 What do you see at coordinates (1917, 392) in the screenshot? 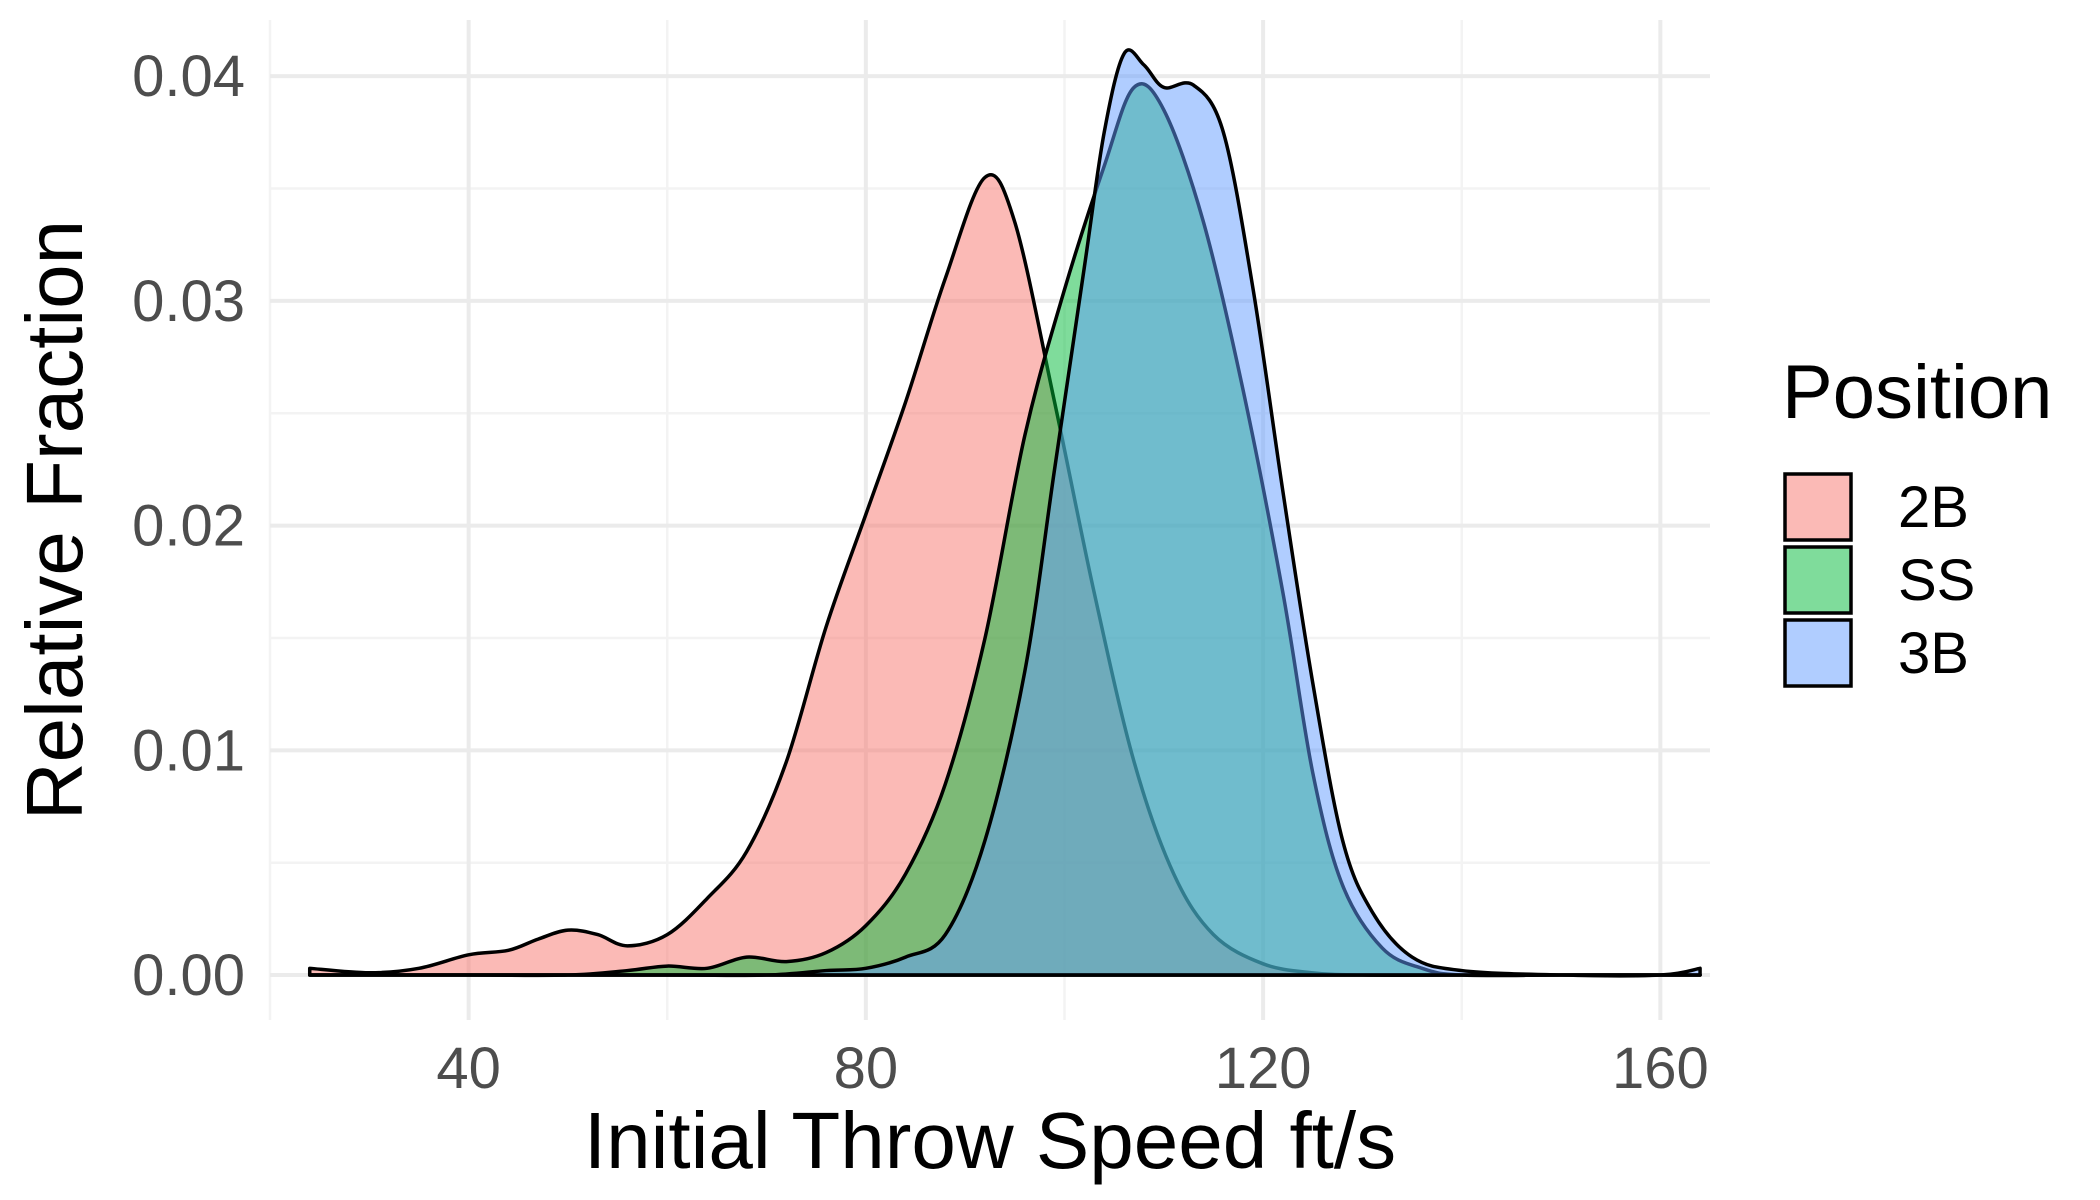
I see `legend-title: Position` at bounding box center [1917, 392].